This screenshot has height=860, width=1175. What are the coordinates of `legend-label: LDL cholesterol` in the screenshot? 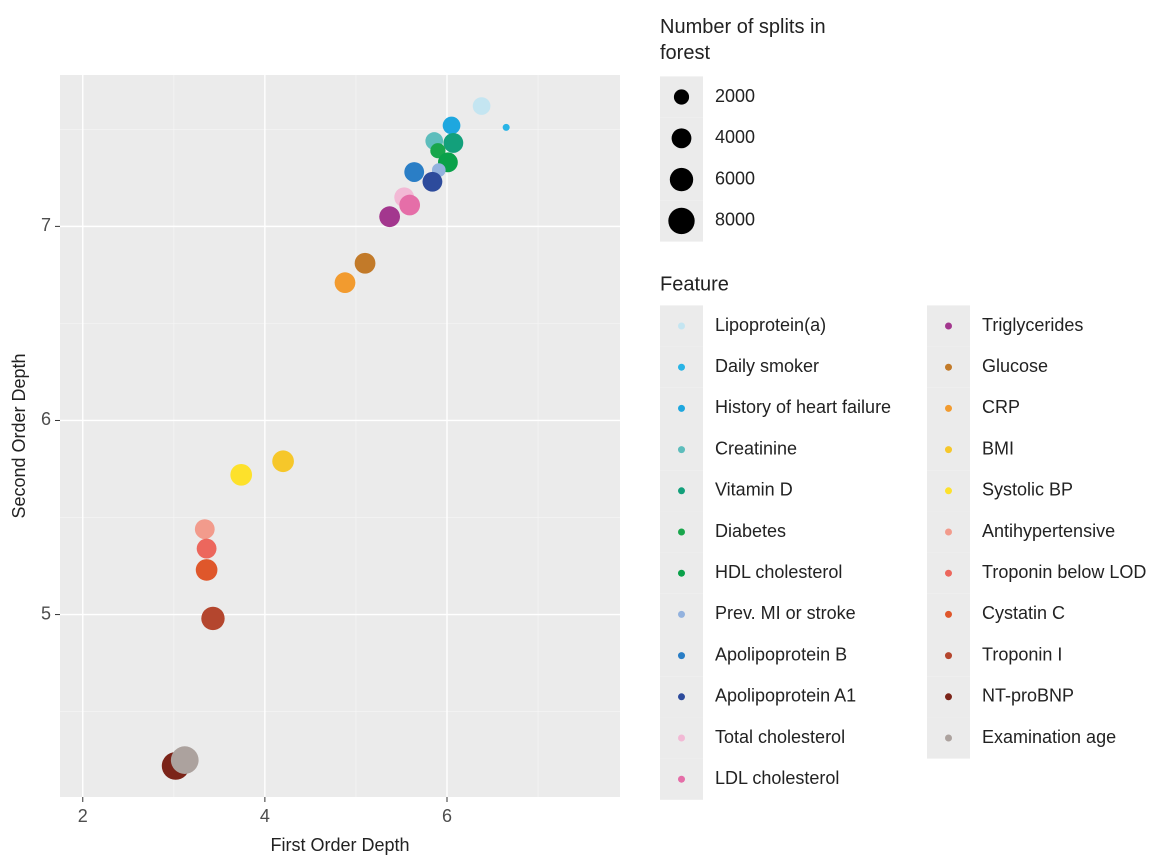 It's located at (777, 778).